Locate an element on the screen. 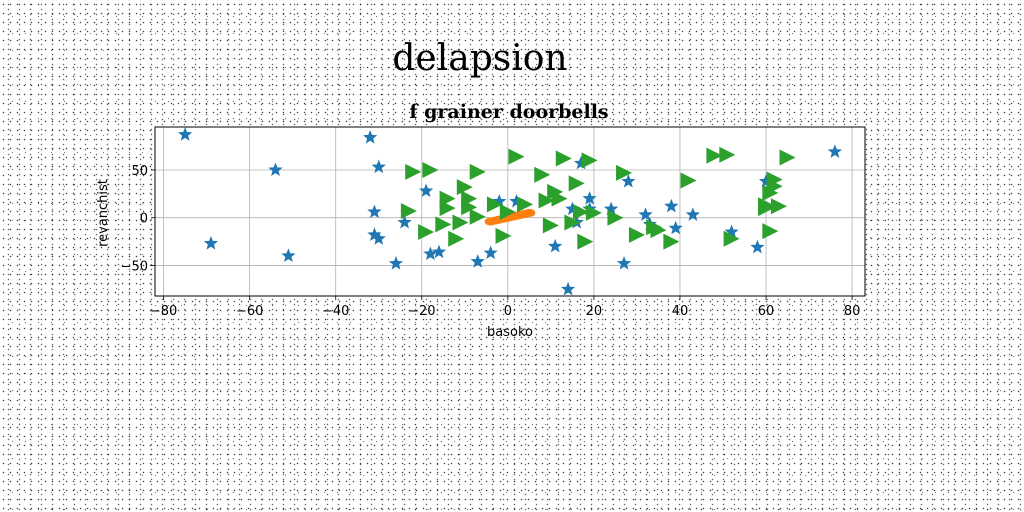 This screenshot has height=512, width=1024. x-tick-label: −60 is located at coordinates (249, 311).